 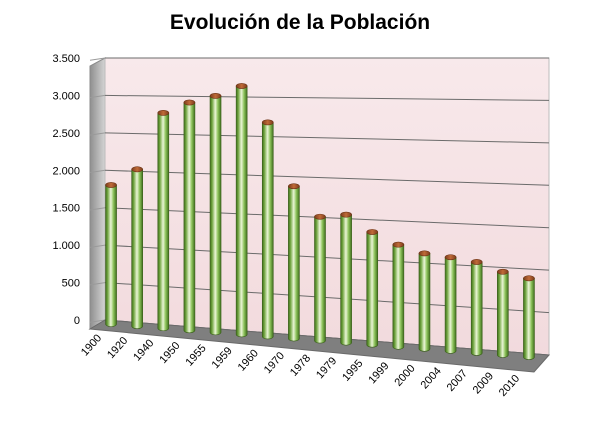 What do you see at coordinates (300, 365) in the screenshot?
I see `x-tick-label: 1978` at bounding box center [300, 365].